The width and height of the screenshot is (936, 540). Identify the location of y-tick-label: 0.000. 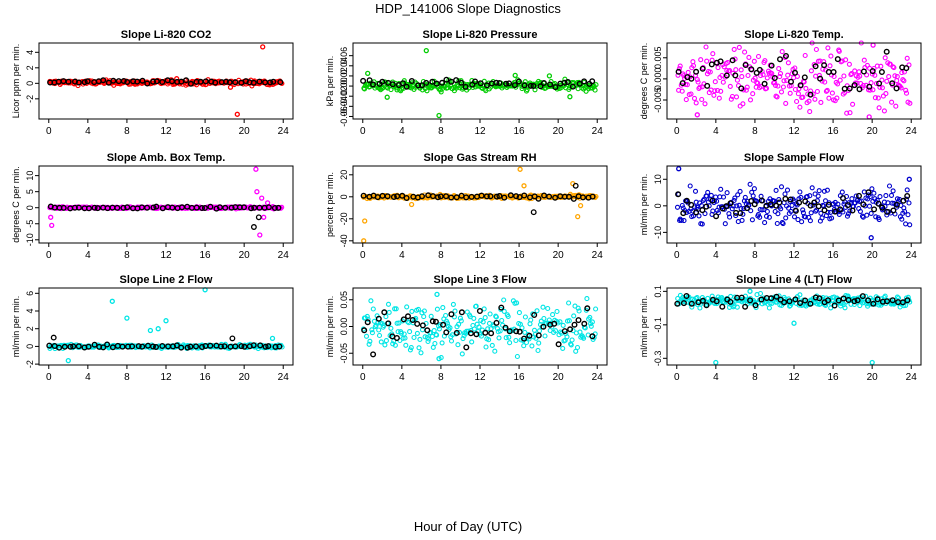
(658, 79).